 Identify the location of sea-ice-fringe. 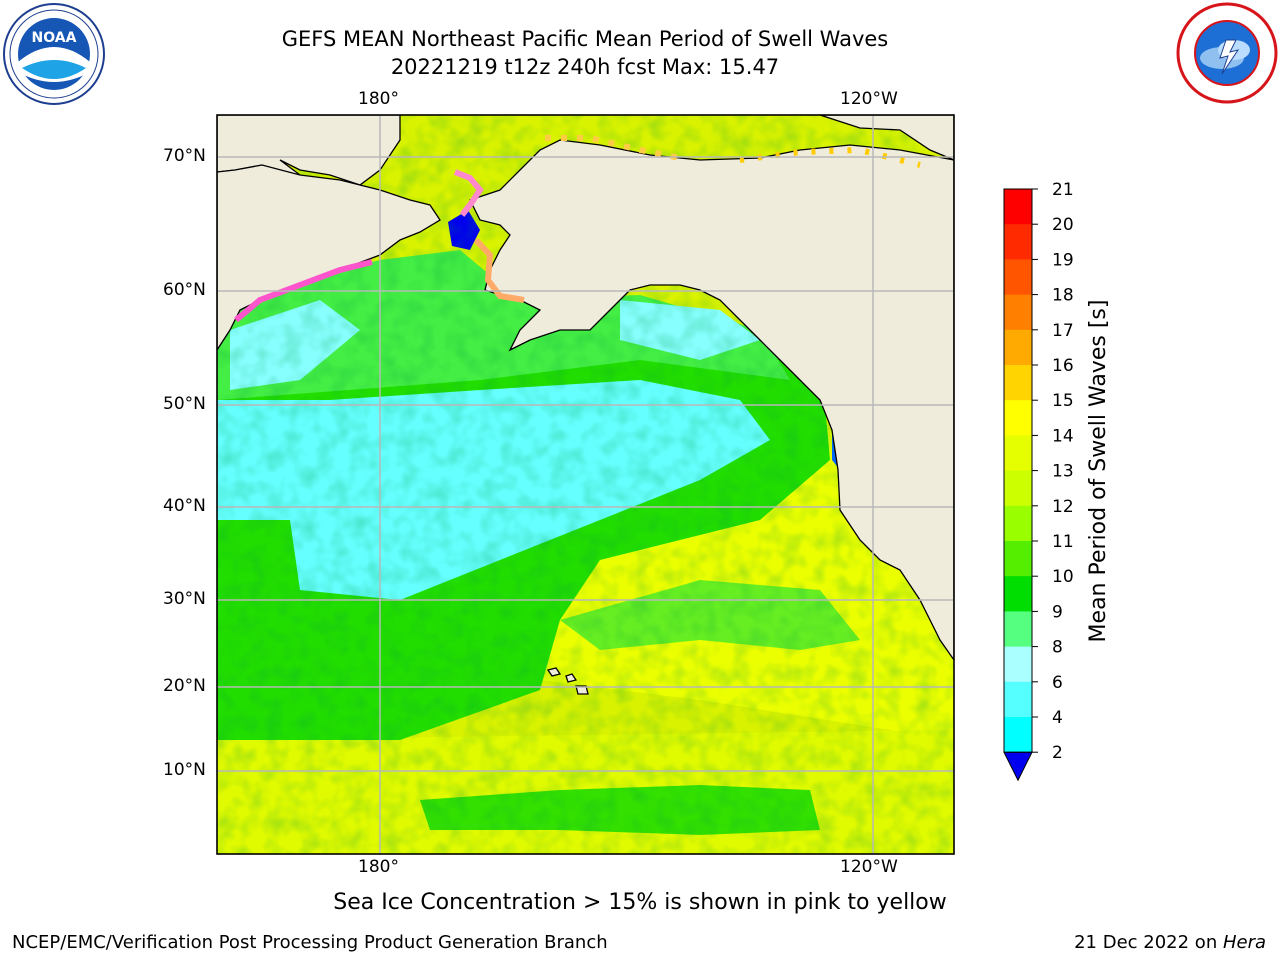
(577, 229).